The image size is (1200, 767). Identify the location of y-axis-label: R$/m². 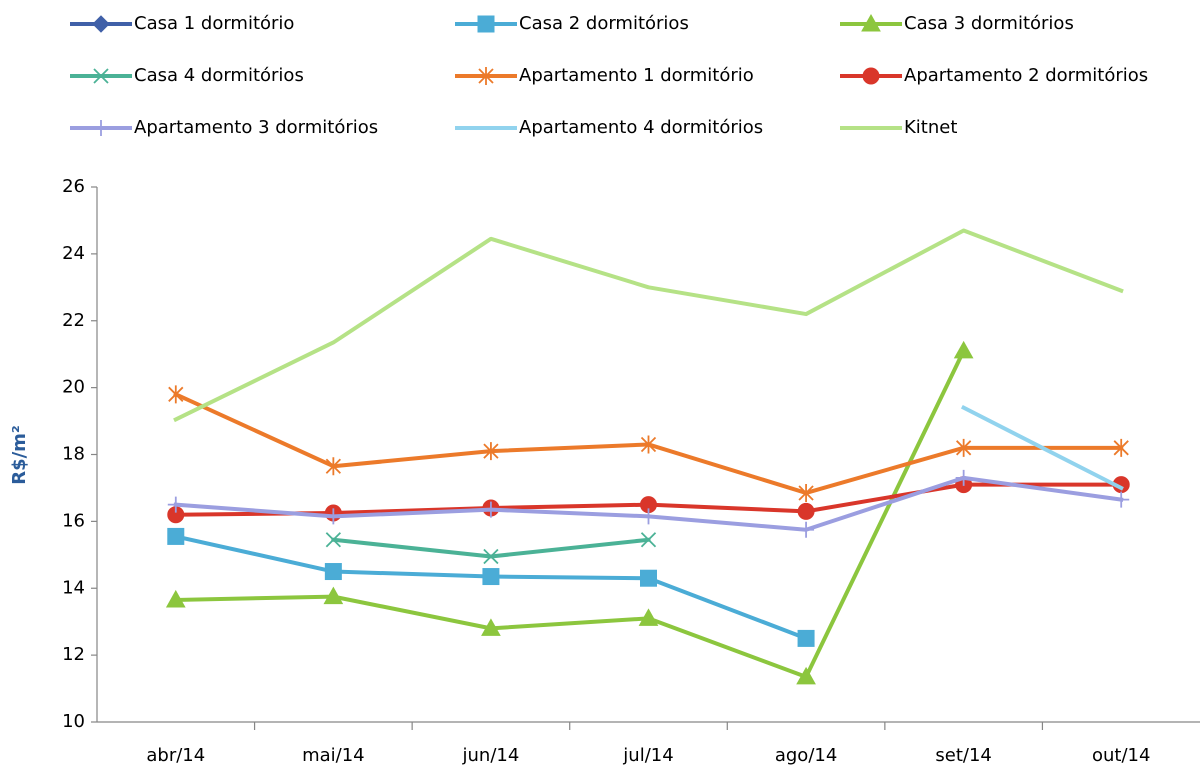
(19, 455).